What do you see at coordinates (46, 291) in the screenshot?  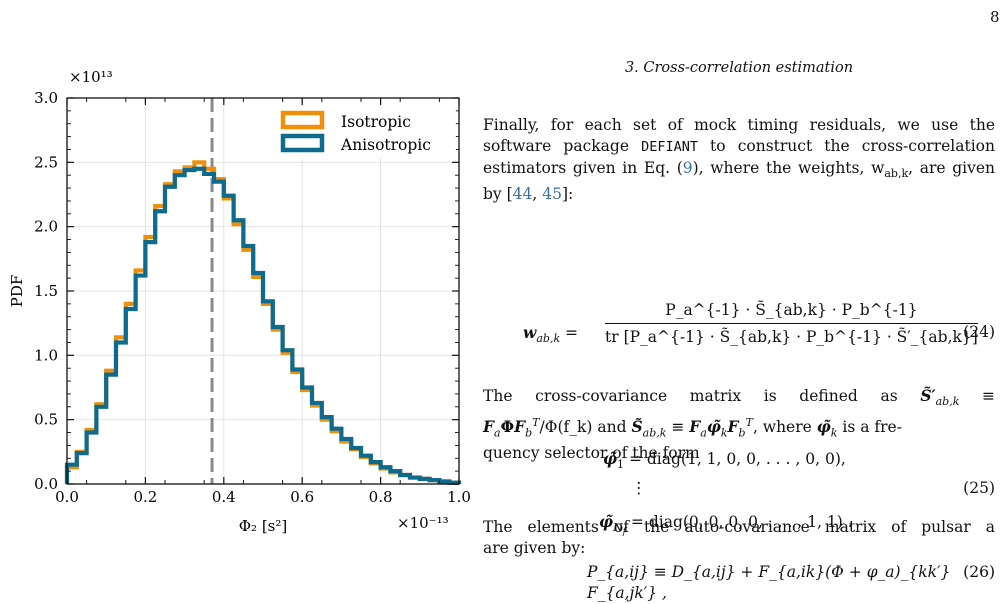 I see `y-tick-label: 1.5` at bounding box center [46, 291].